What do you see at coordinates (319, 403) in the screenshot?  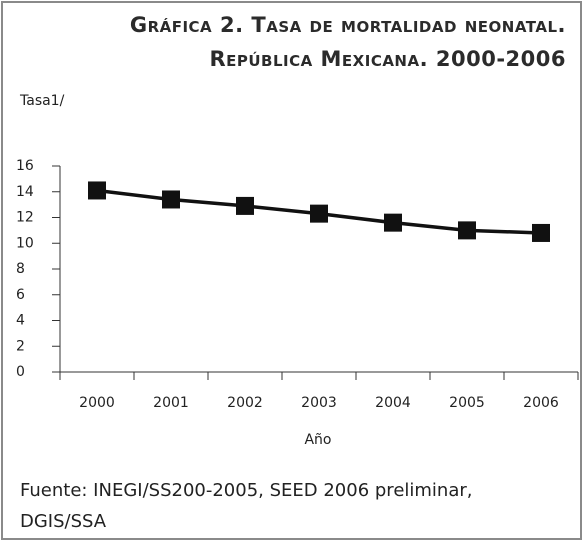 I see `x-tick-label: 2003` at bounding box center [319, 403].